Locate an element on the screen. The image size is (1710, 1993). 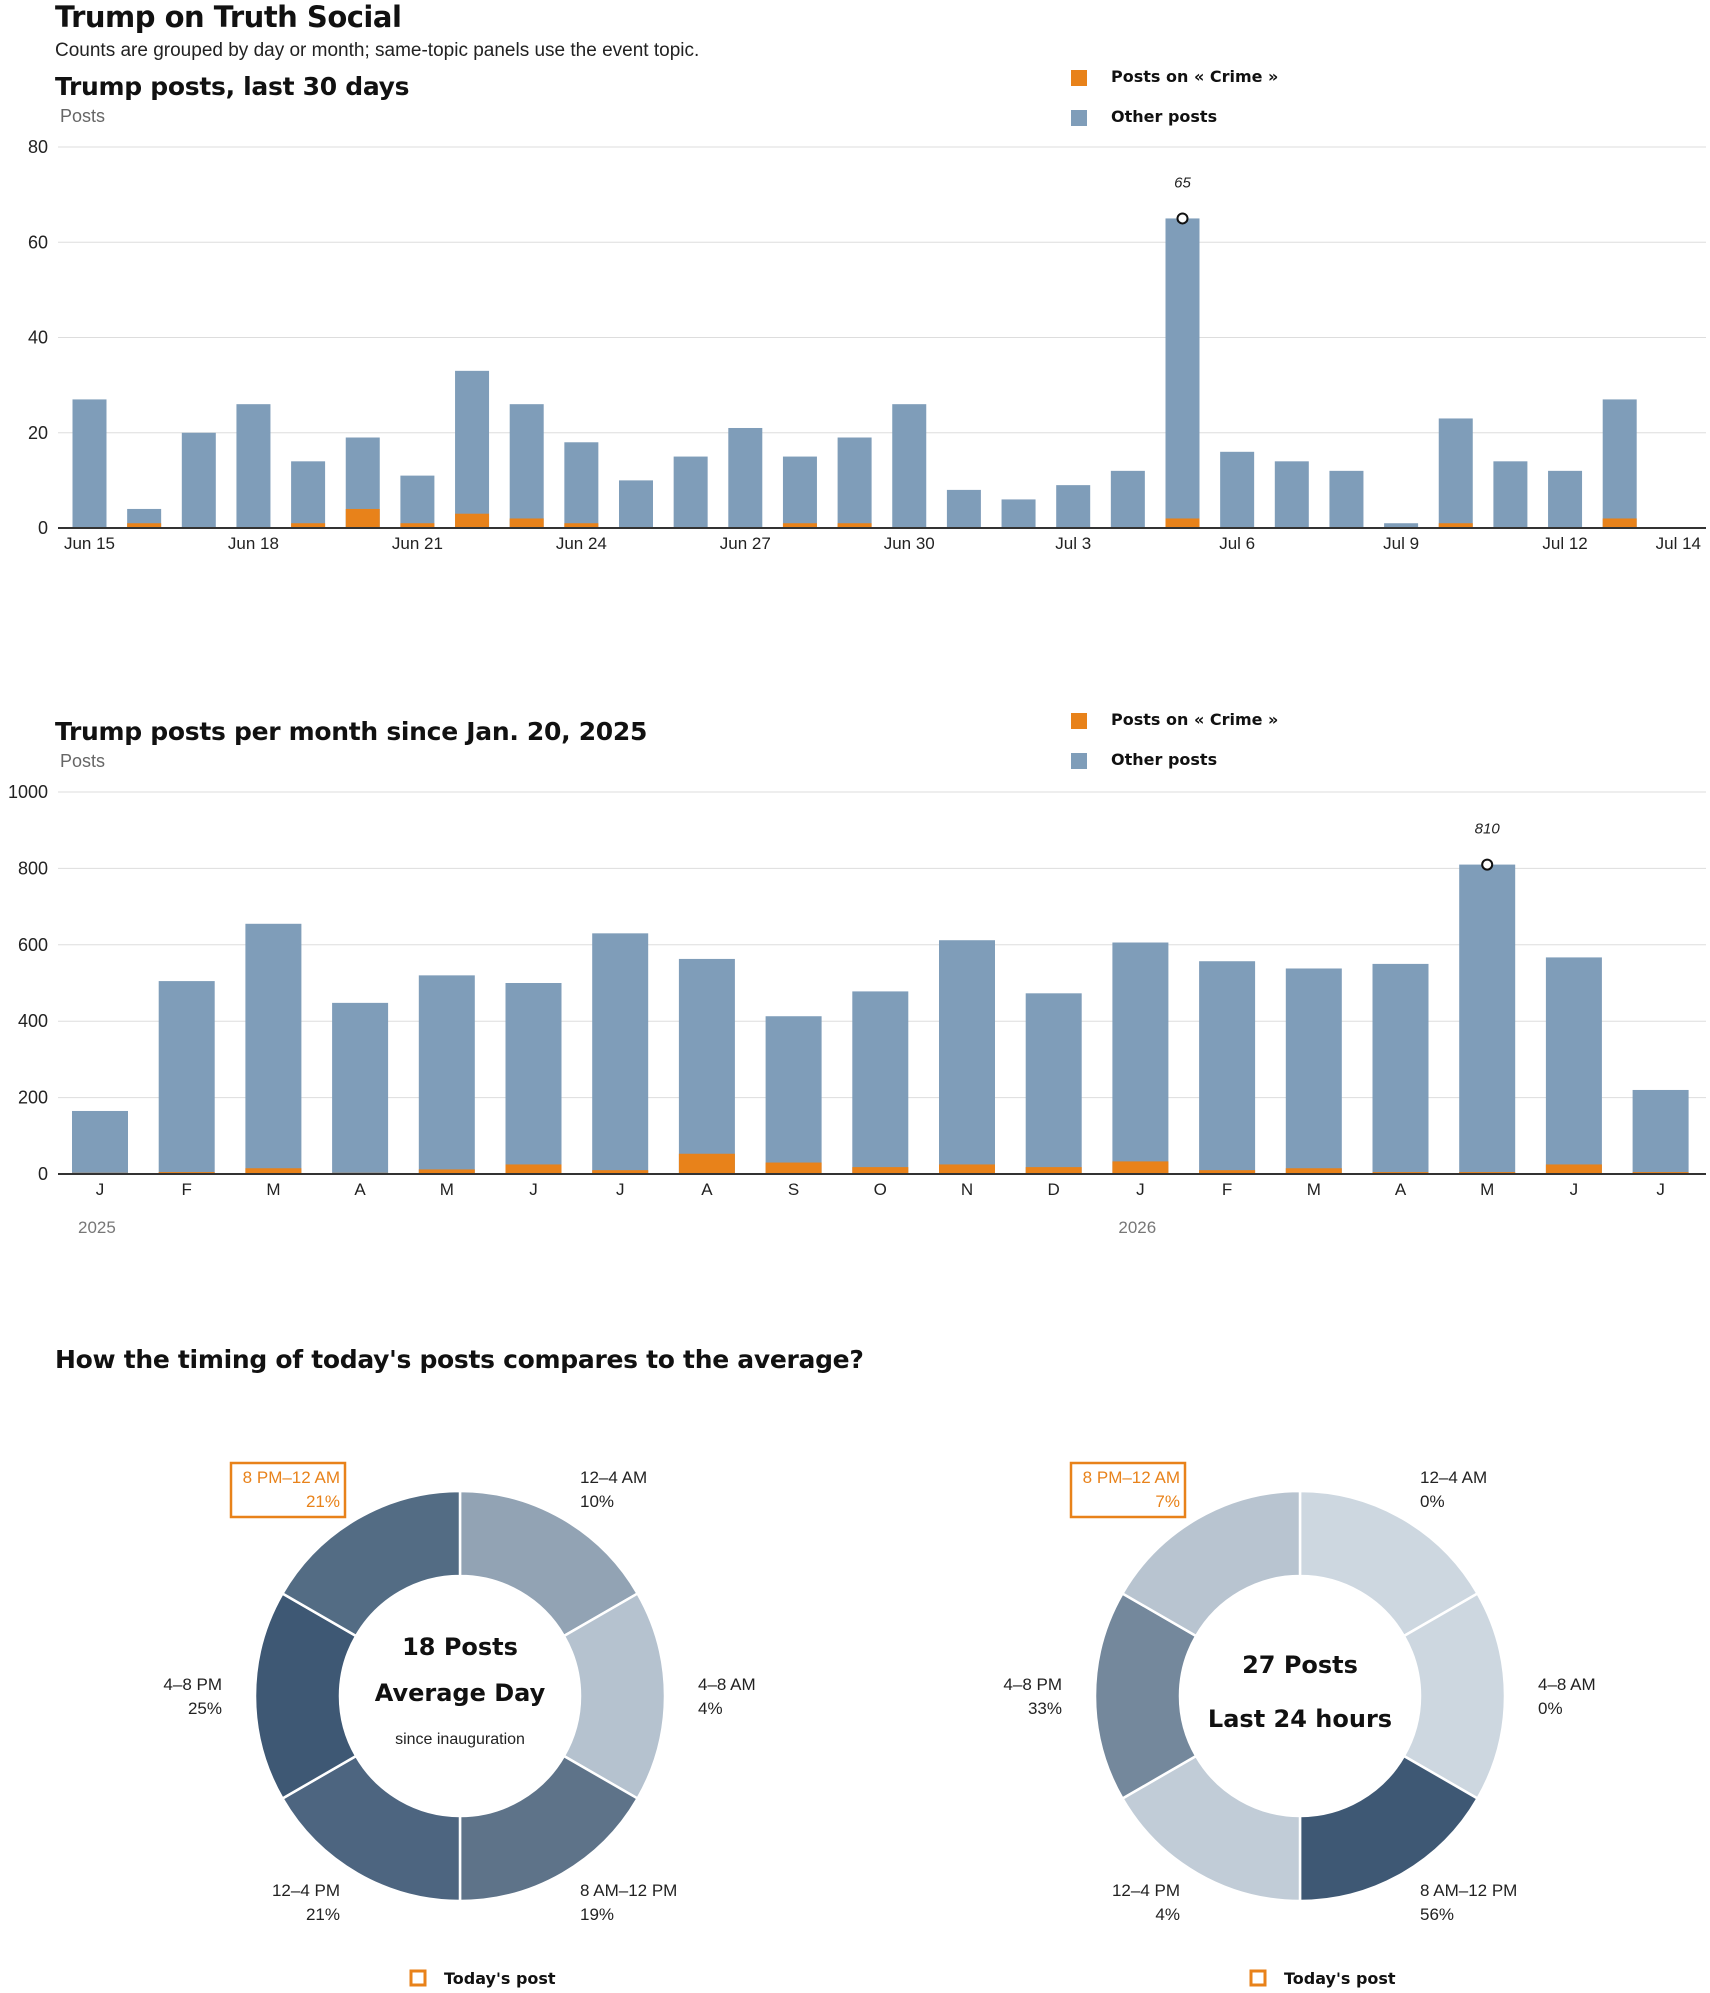
slice-pct: 21% is located at coordinates (323, 1914).